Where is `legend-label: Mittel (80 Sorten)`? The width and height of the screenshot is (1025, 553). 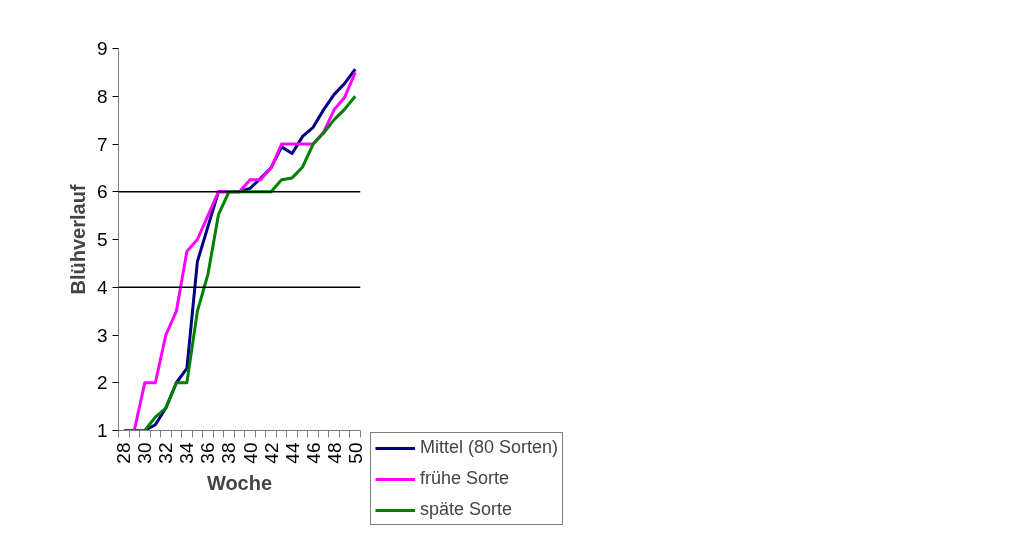 legend-label: Mittel (80 Sorten) is located at coordinates (489, 447).